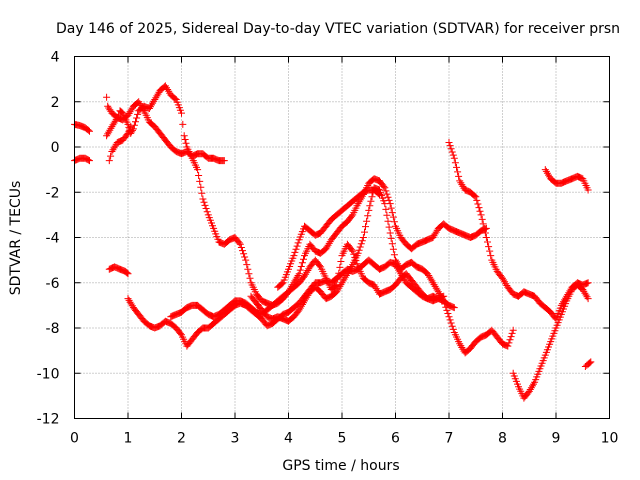  Describe the element at coordinates (55, 58) in the screenshot. I see `y-tick-label: 4` at that location.